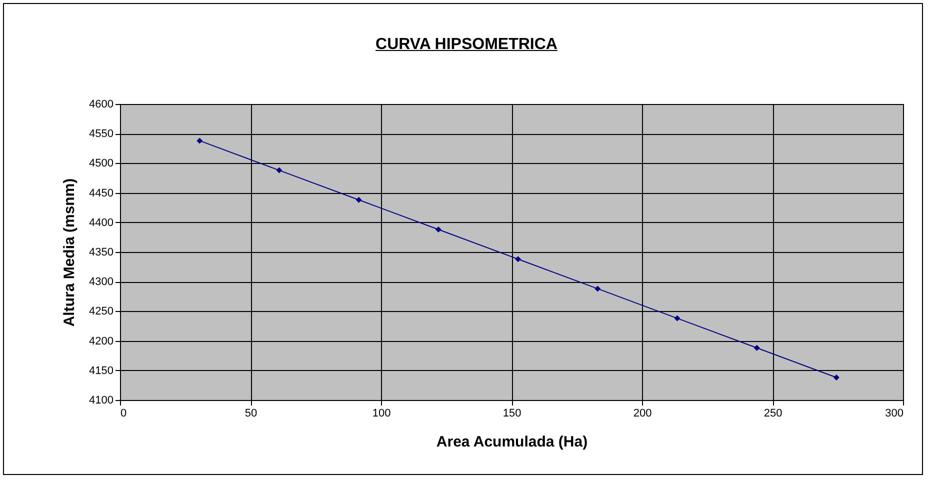 Image resolution: width=933 pixels, height=480 pixels. What do you see at coordinates (101, 193) in the screenshot?
I see `y-tick-label: 4450` at bounding box center [101, 193].